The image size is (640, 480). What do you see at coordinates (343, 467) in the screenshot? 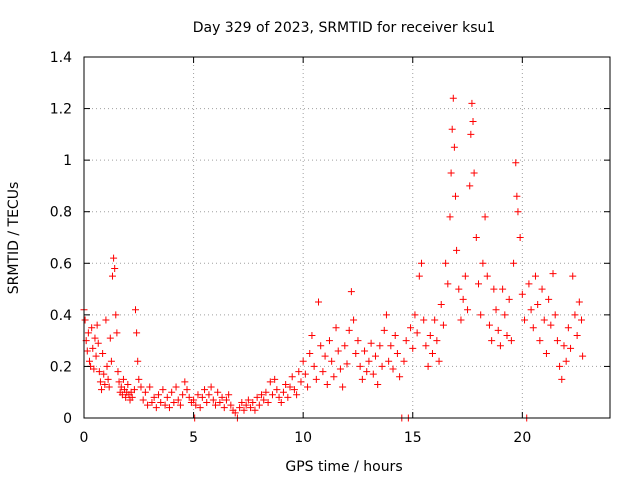
I see `x-axis-label: GPS time / hours` at bounding box center [343, 467].